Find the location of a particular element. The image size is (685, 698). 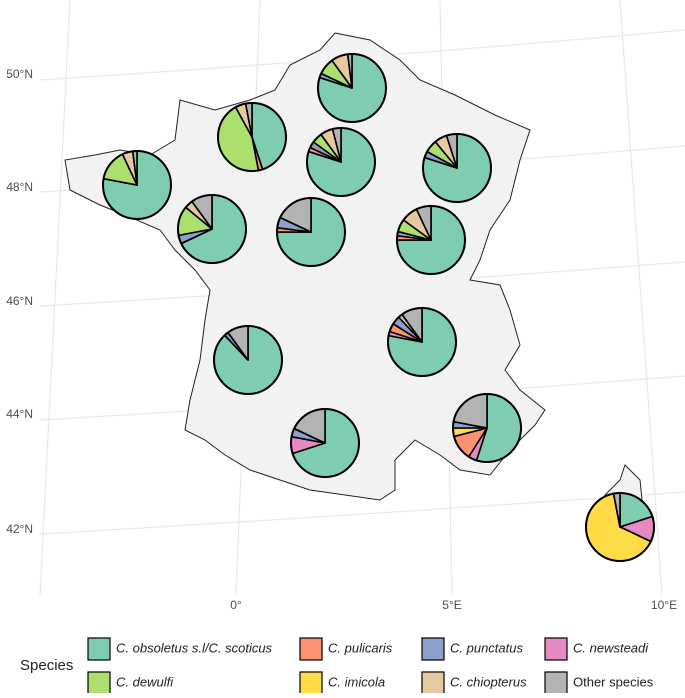

legend-title: Species is located at coordinates (46, 665).